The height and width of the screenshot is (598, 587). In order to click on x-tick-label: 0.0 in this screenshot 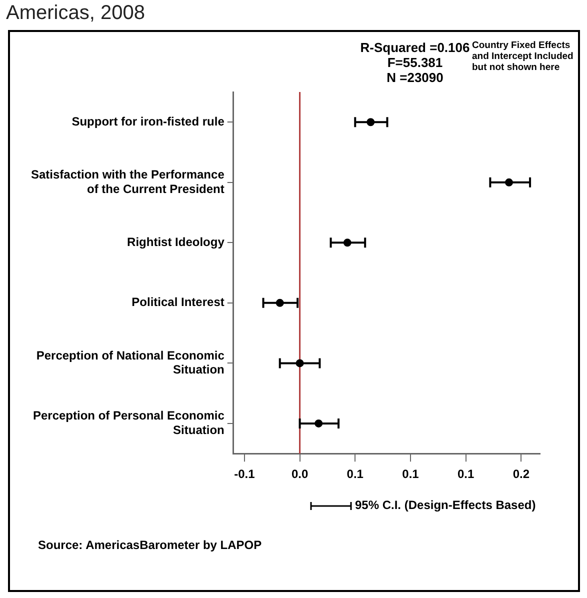, I will do `click(299, 474)`.